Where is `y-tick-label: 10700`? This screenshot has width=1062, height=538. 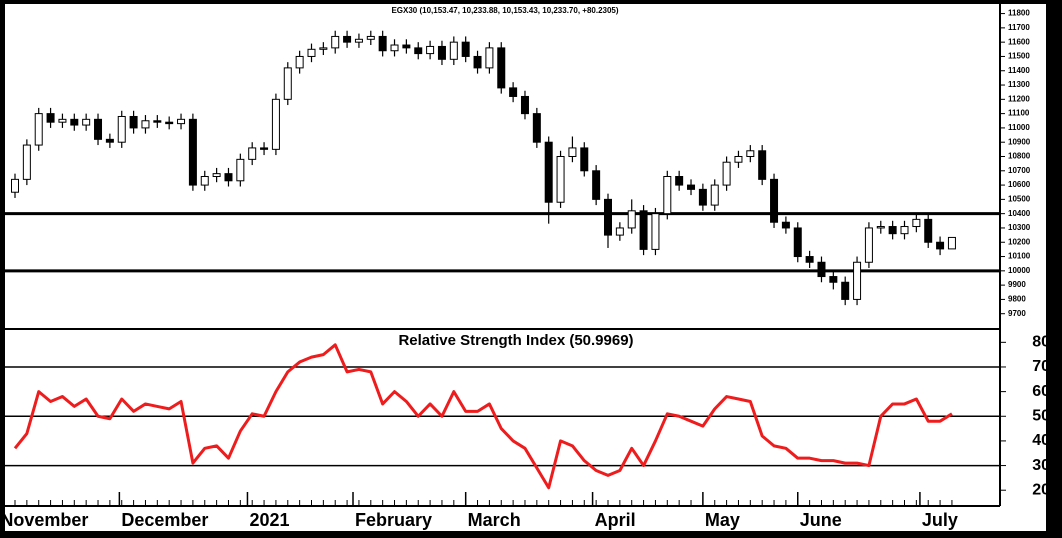
y-tick-label: 10700 is located at coordinates (1019, 170).